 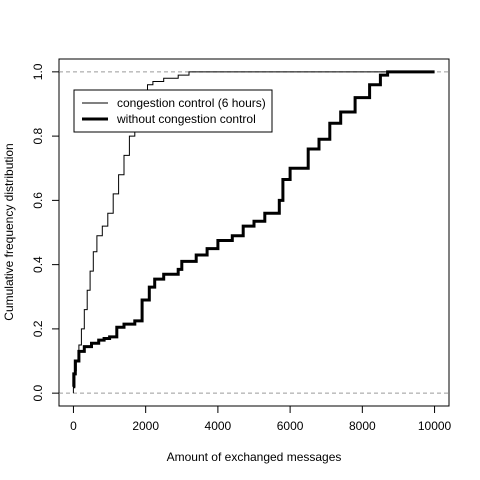 What do you see at coordinates (435, 426) in the screenshot?
I see `x-tick-label: 10000` at bounding box center [435, 426].